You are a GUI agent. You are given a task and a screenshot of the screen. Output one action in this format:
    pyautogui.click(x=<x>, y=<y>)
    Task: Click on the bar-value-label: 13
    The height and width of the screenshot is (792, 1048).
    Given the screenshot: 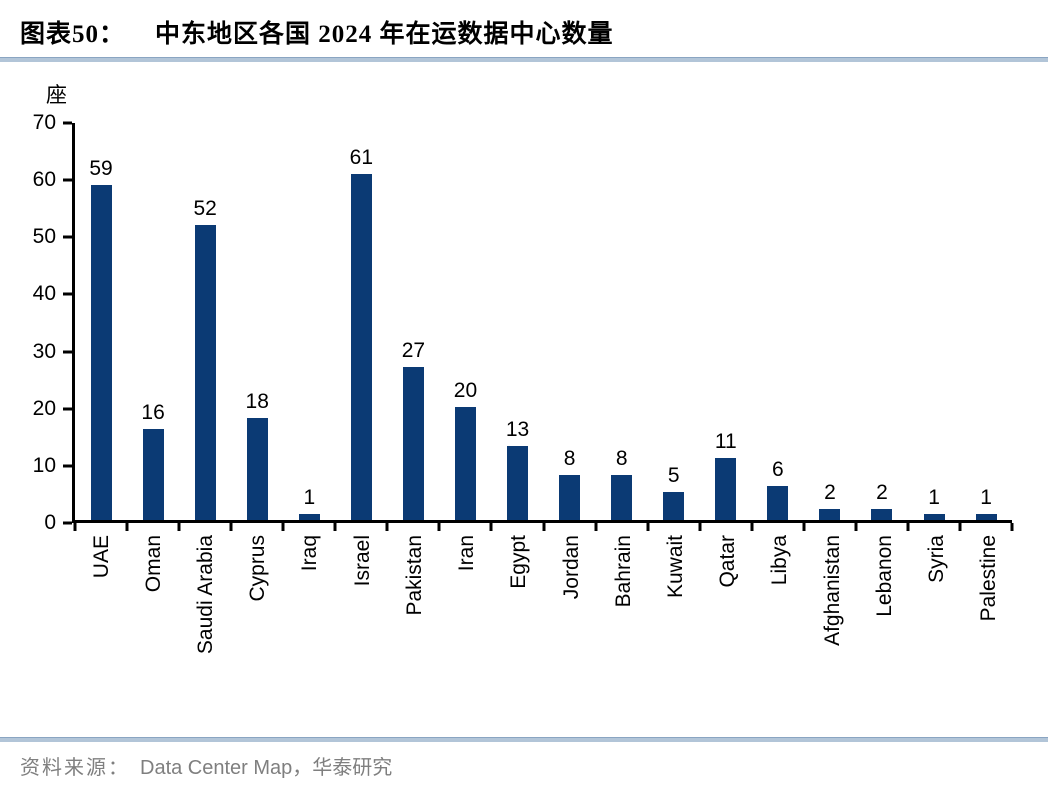 What is the action you would take?
    pyautogui.click(x=517, y=430)
    